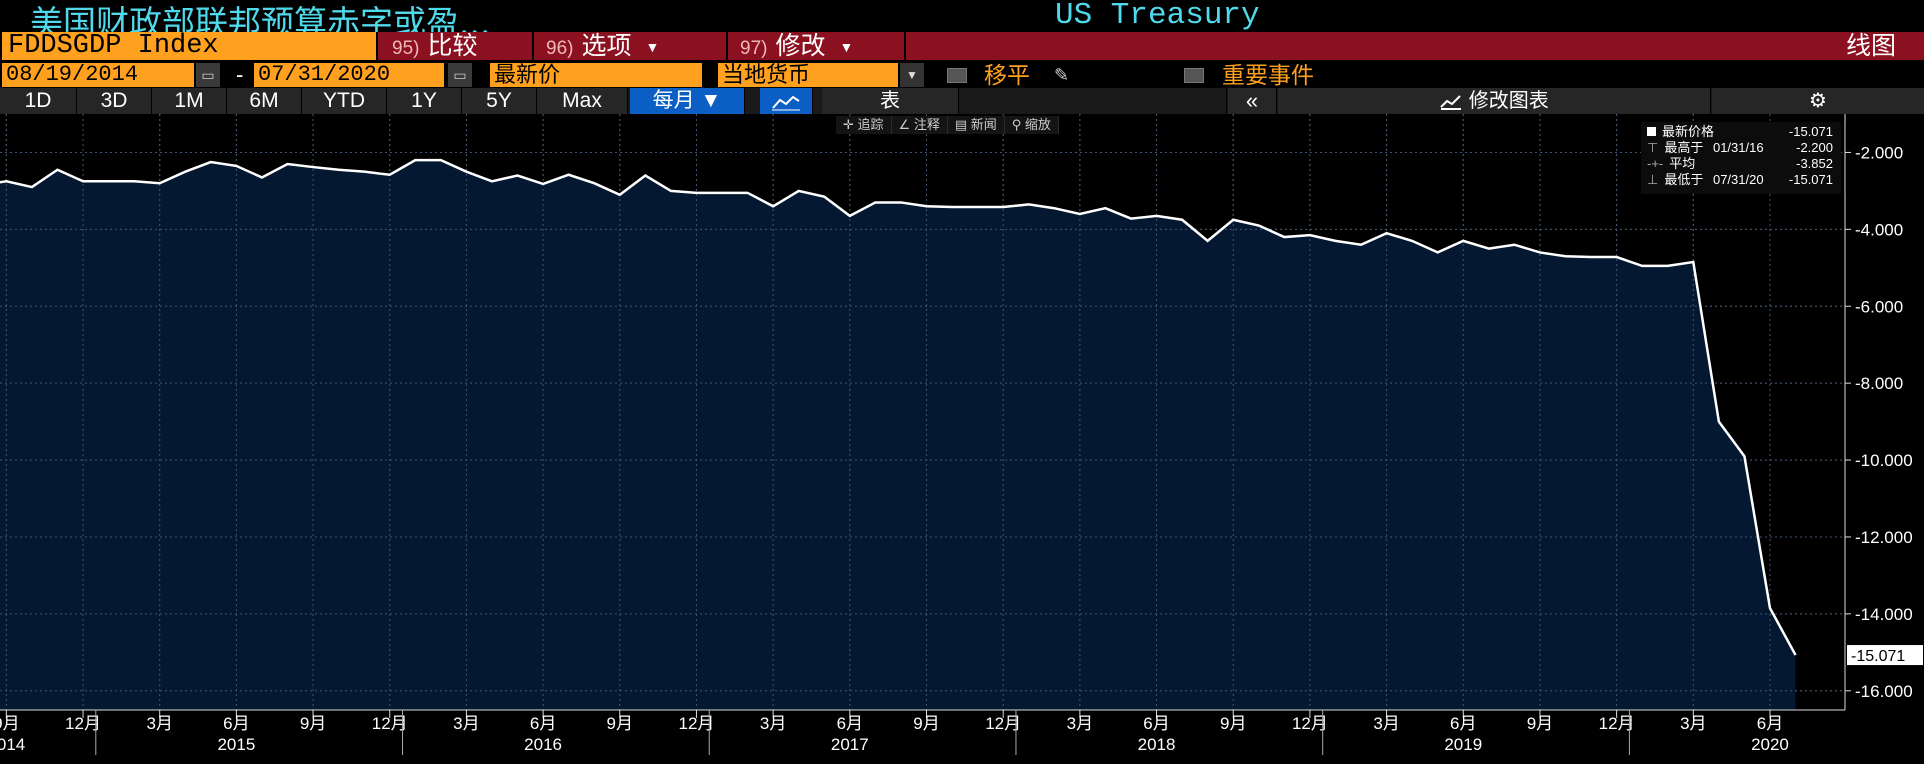 This screenshot has height=764, width=1924. Describe the element at coordinates (1879, 306) in the screenshot. I see `y-tick-label: -6.000` at that location.